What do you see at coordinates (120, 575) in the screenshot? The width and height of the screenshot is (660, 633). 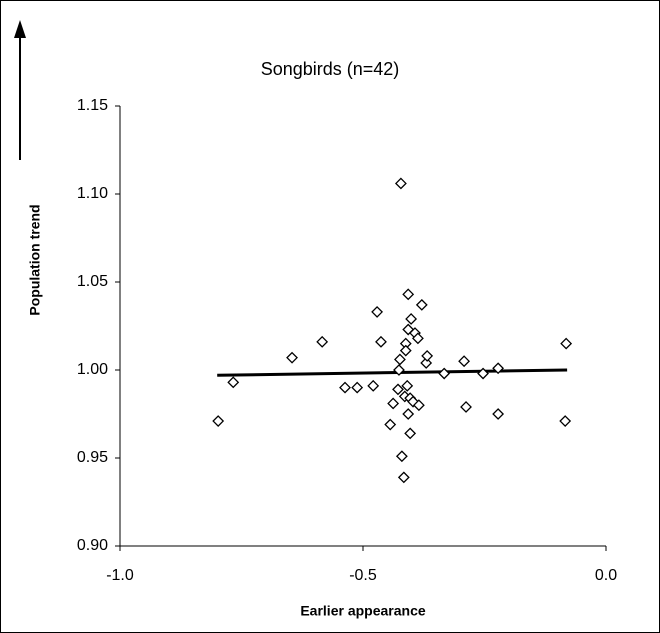 I see `x-tick-label: -1.0` at bounding box center [120, 575].